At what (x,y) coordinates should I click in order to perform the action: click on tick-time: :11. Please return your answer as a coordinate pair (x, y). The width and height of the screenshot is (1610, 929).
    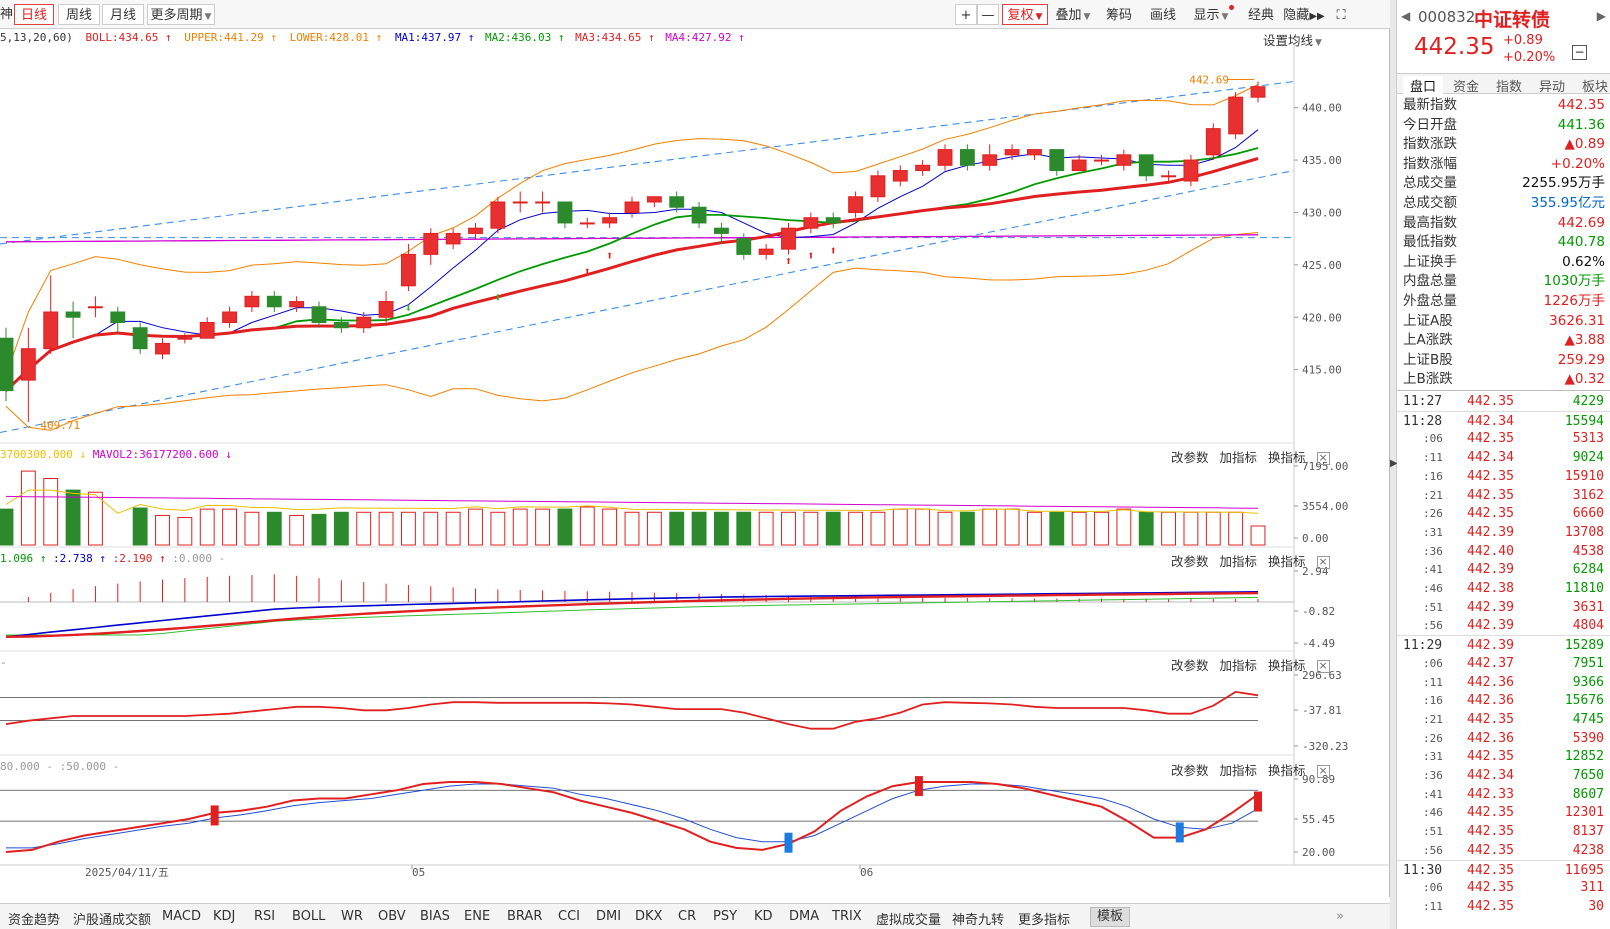
    Looking at the image, I should click on (1433, 458).